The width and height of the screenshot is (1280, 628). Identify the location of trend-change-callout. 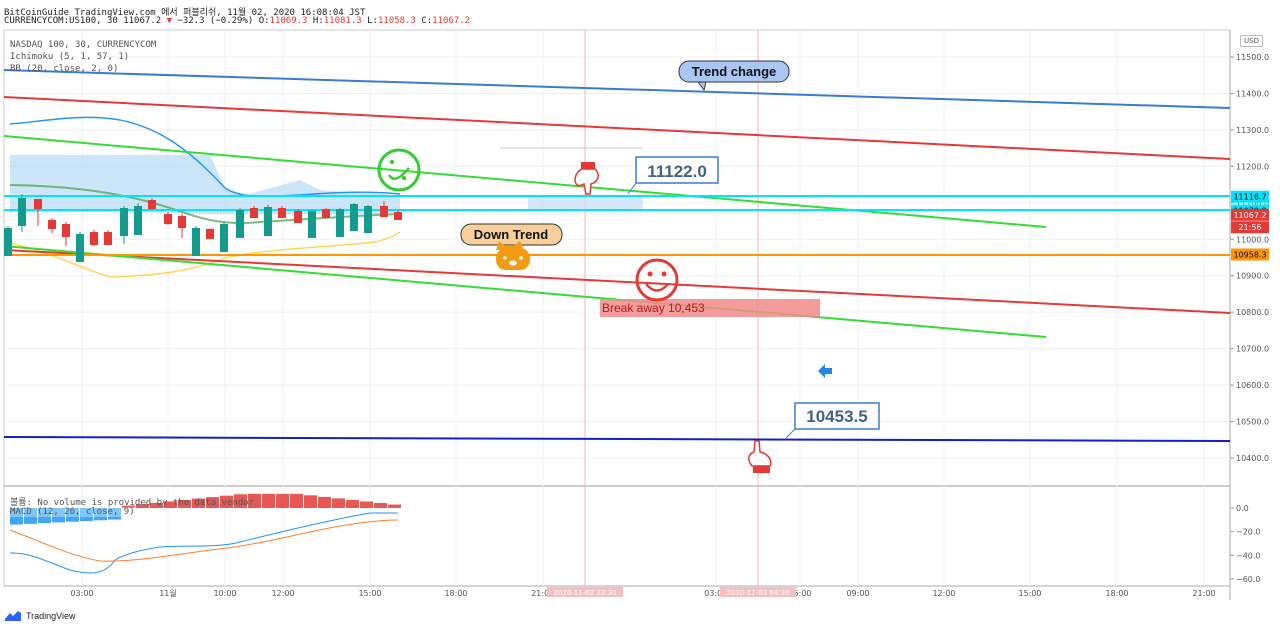
(734, 71).